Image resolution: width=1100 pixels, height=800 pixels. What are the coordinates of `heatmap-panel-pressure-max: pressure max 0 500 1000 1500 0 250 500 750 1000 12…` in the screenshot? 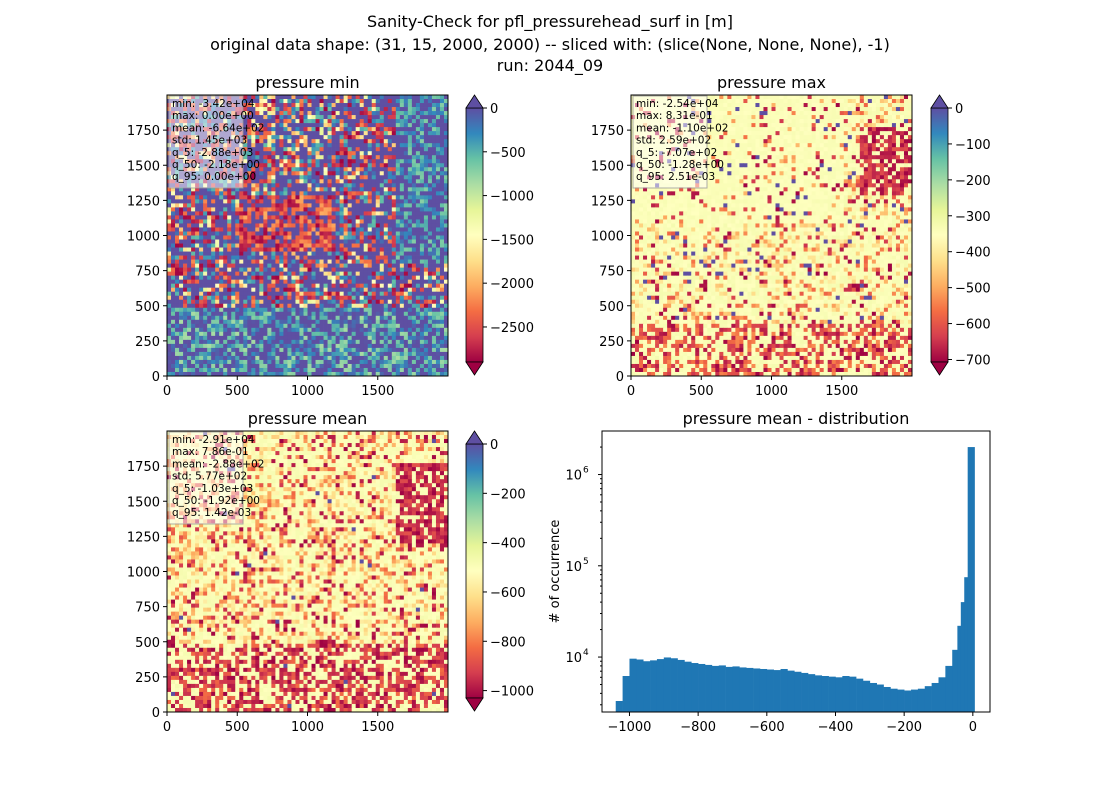 It's located at (791, 236).